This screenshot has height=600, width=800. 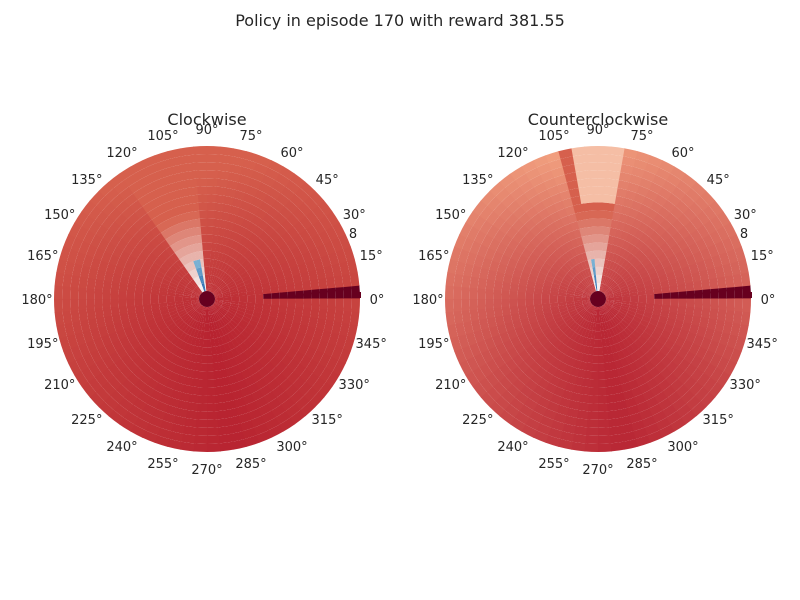 What do you see at coordinates (768, 300) in the screenshot?
I see `angle-tick-label: 0°` at bounding box center [768, 300].